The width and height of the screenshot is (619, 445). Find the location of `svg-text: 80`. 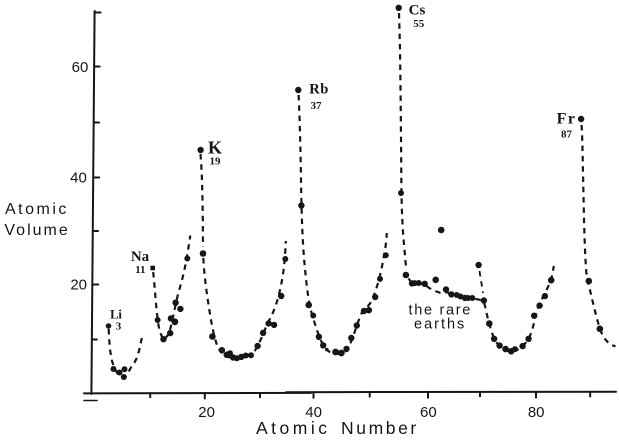

svg-text: 80 is located at coordinates (536, 412).